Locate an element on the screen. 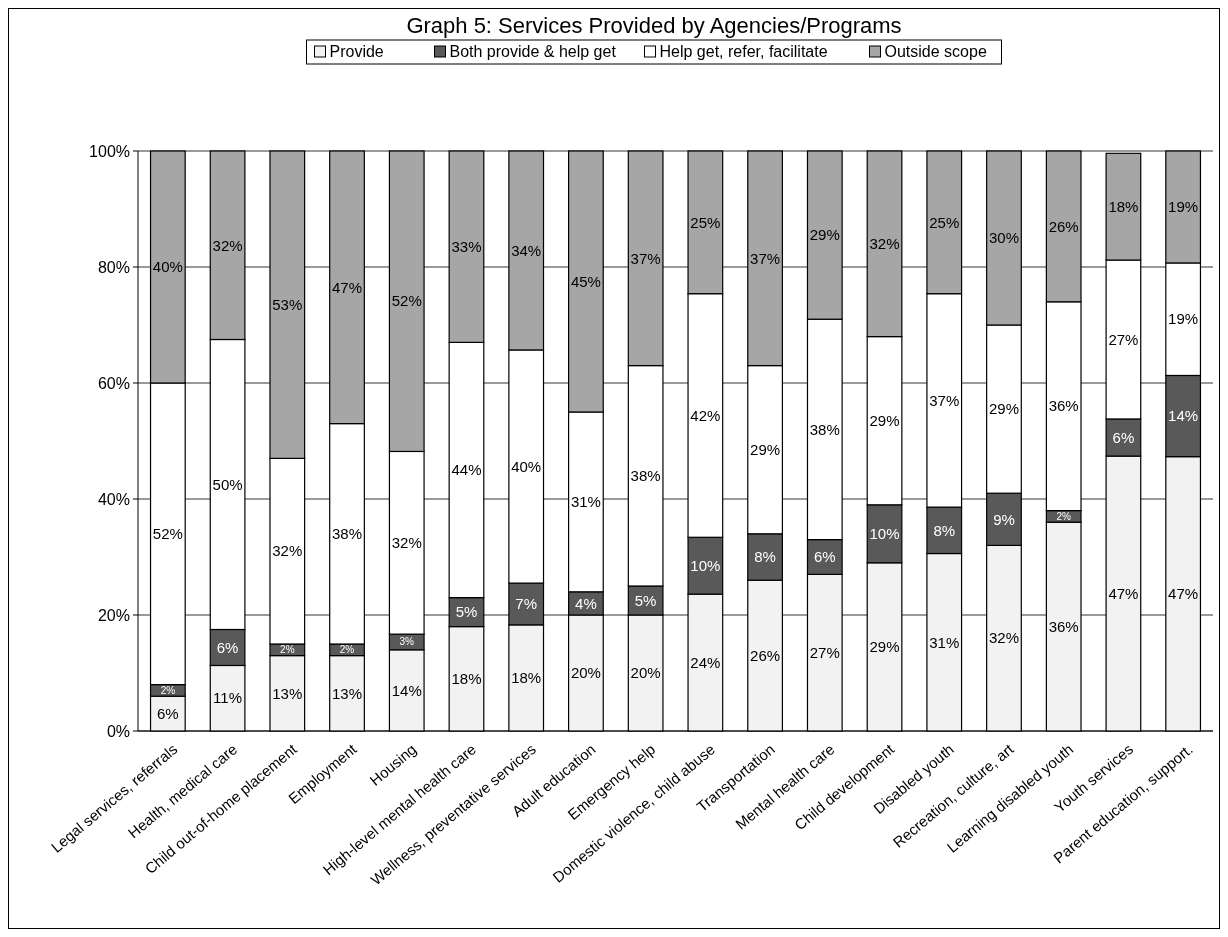 This screenshot has height=937, width=1228. legend-label: Outside scope is located at coordinates (935, 51).